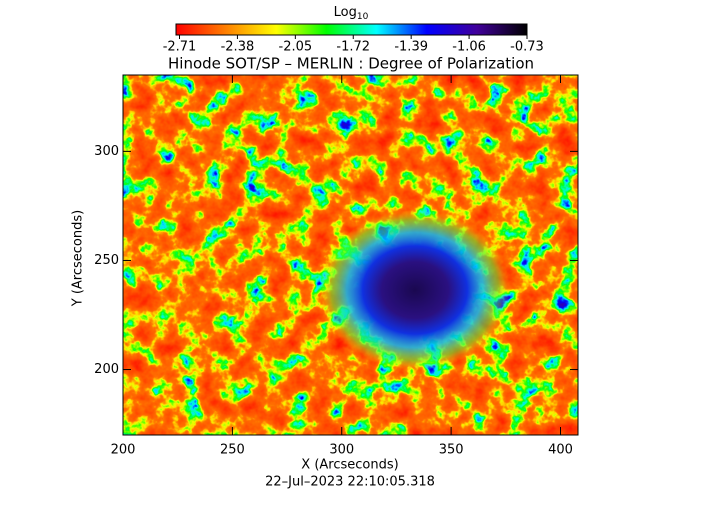  I want to click on colorbar-tick-label: -1.39, so click(411, 47).